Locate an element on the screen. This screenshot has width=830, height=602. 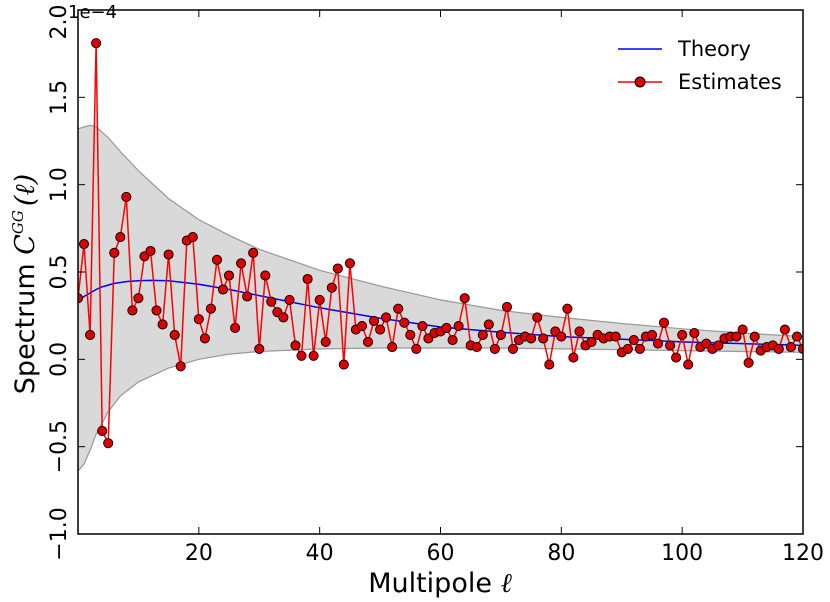
y-tick-label: −0.5 is located at coordinates (59, 446).